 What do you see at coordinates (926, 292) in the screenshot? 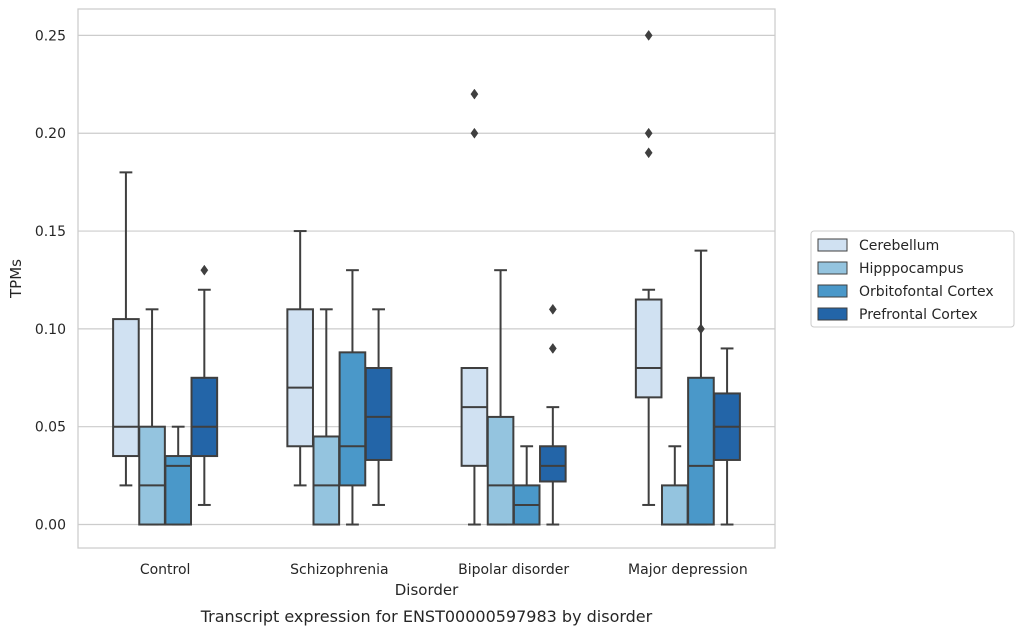
I see `legend-label: Orbitofontal Cortex` at bounding box center [926, 292].